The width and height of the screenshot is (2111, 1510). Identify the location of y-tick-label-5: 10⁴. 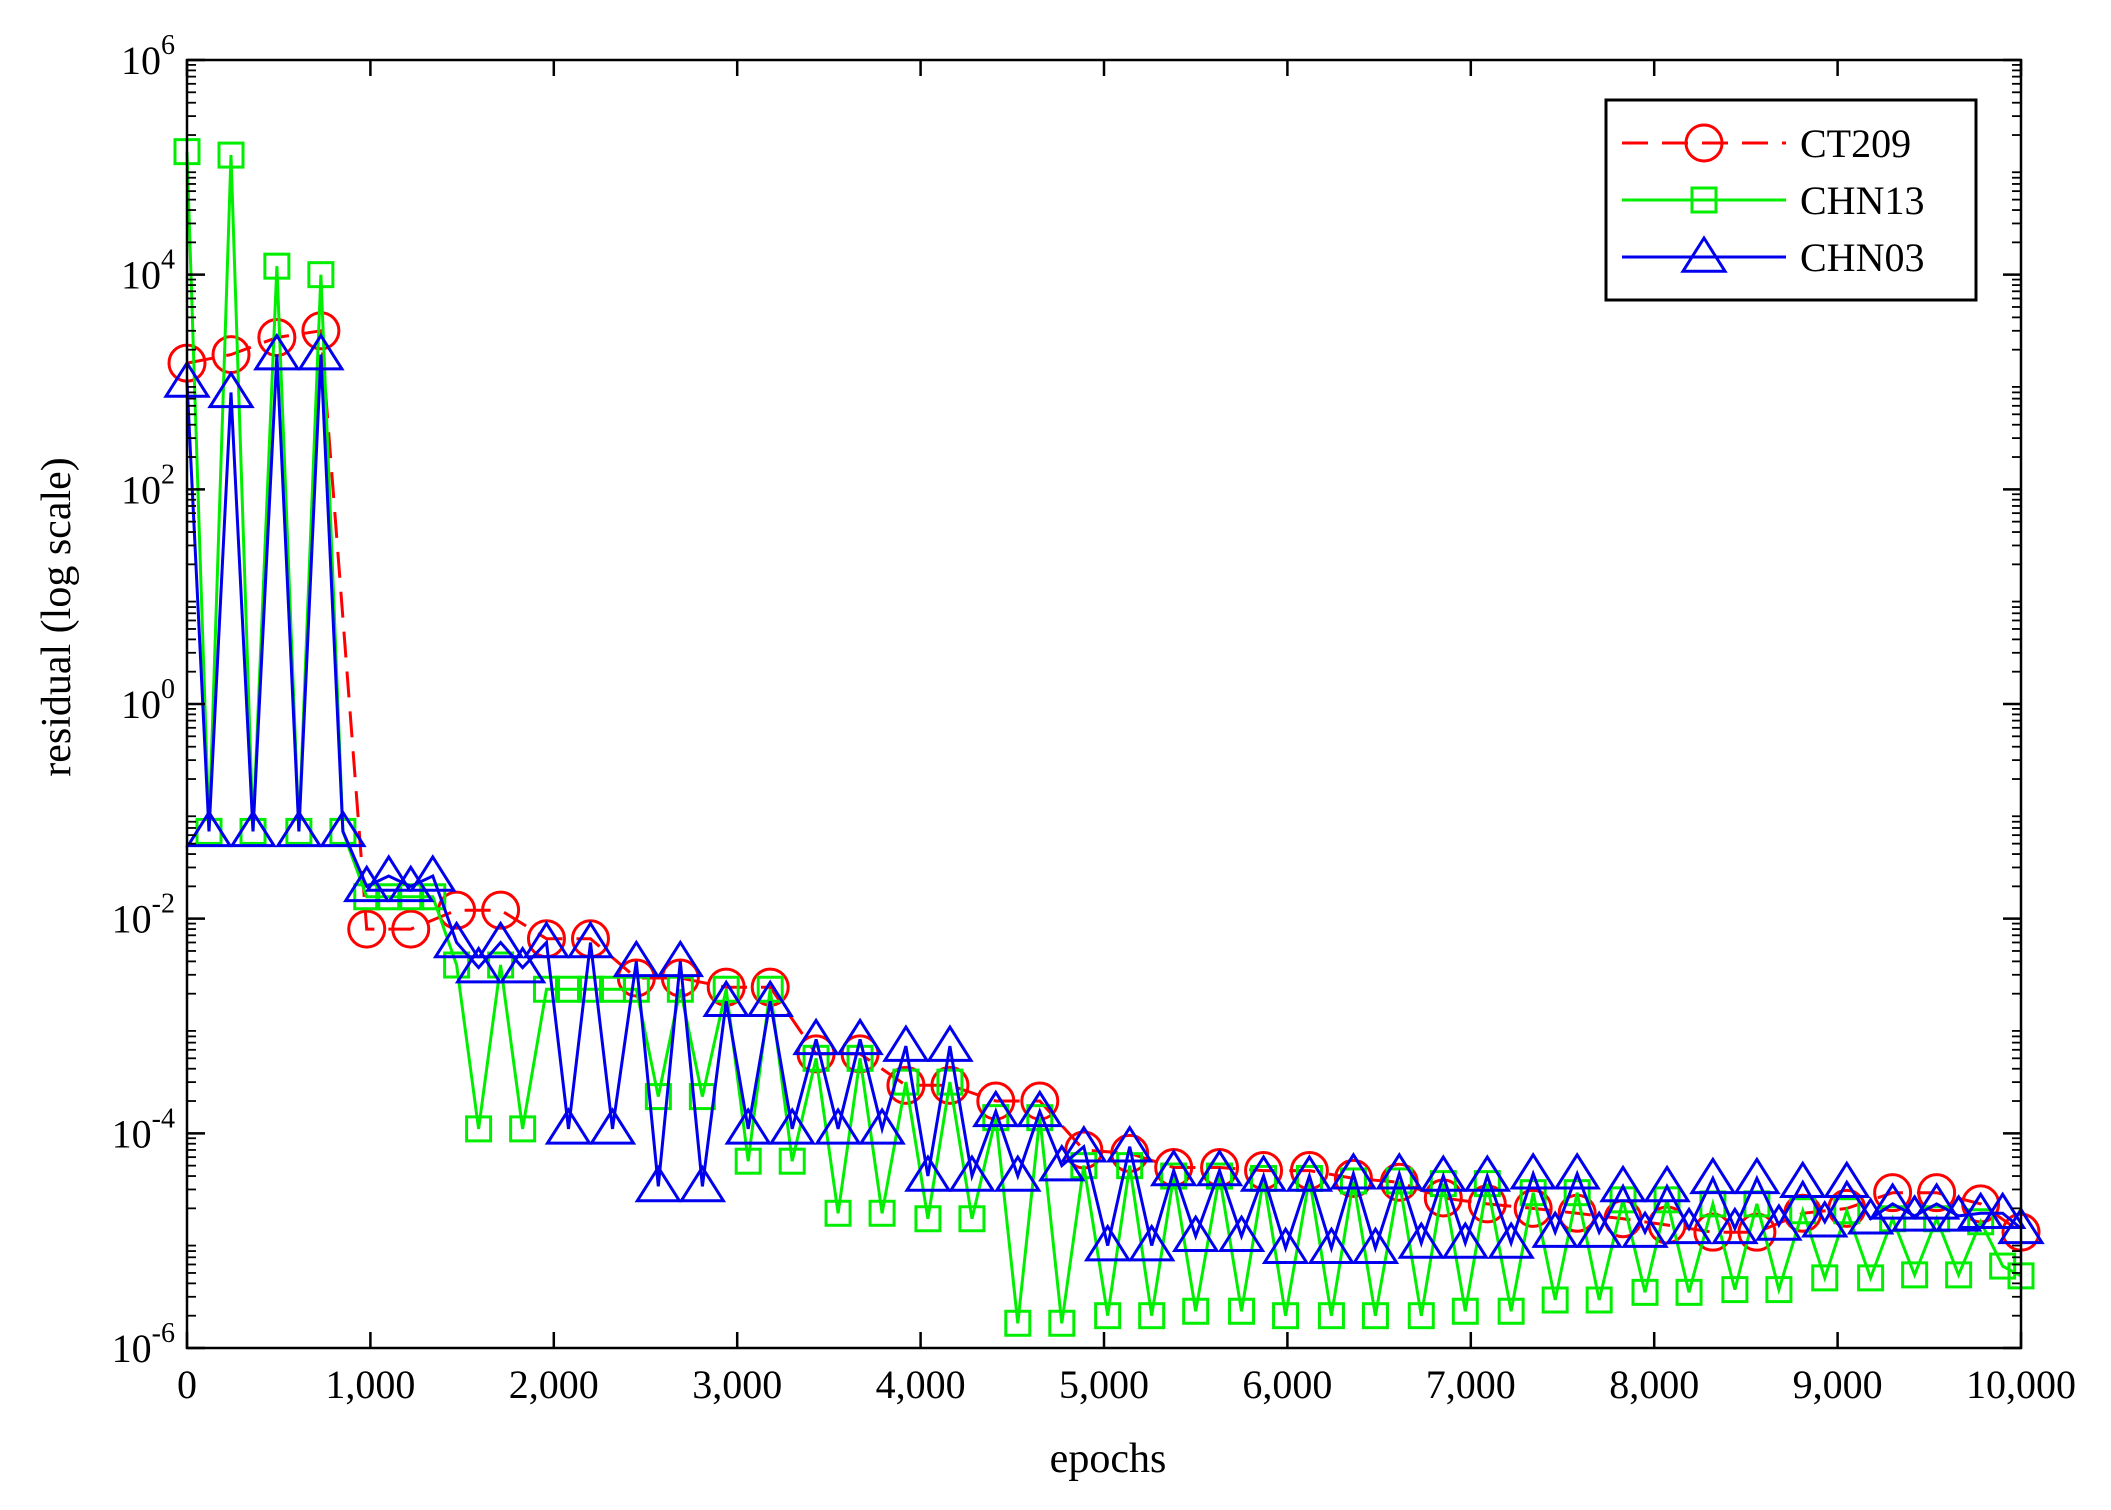
(148, 271).